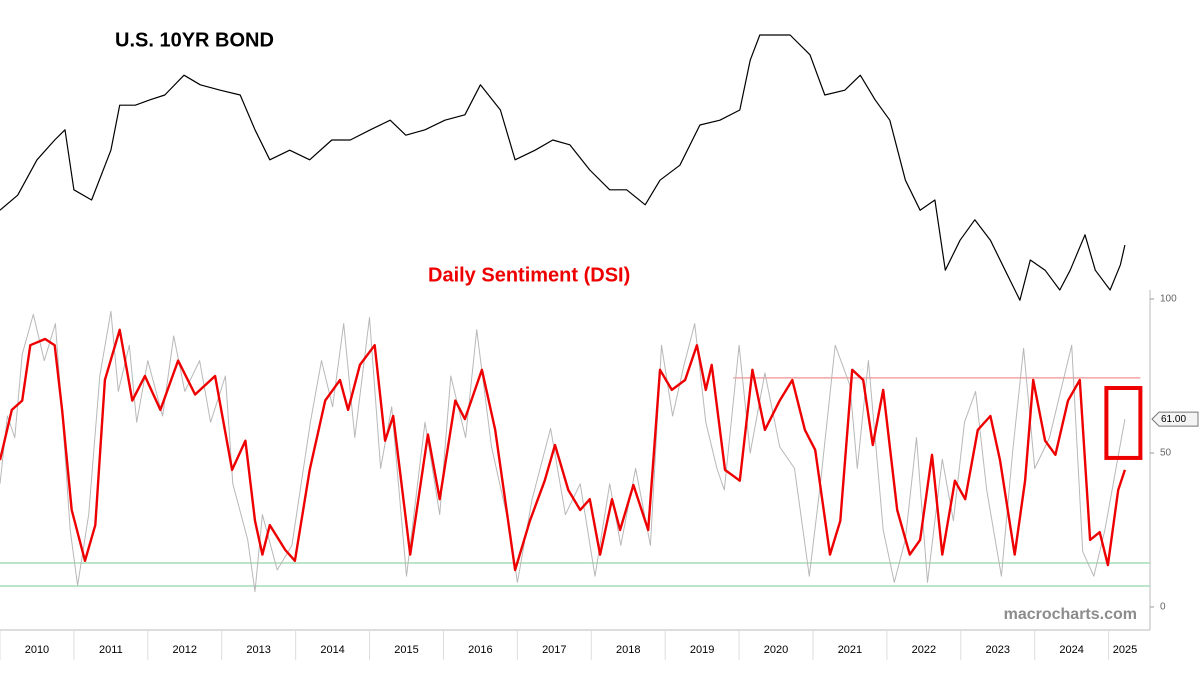 This screenshot has height=680, width=1200. Describe the element at coordinates (111, 650) in the screenshot. I see `x-tick-label: 2011` at that location.